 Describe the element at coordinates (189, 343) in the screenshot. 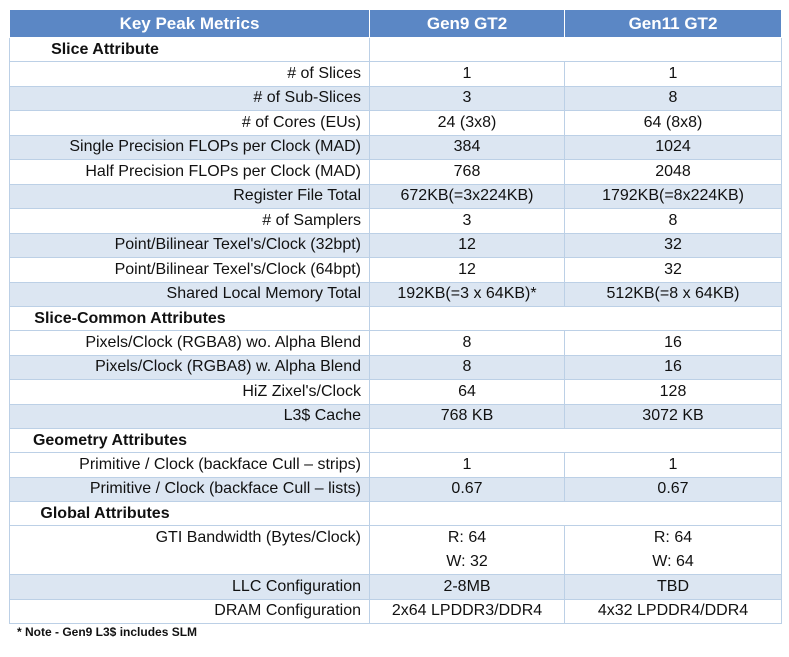

I see `metric-label: Pixels/Clock (RGBA8) wo. Alpha Blend` at that location.